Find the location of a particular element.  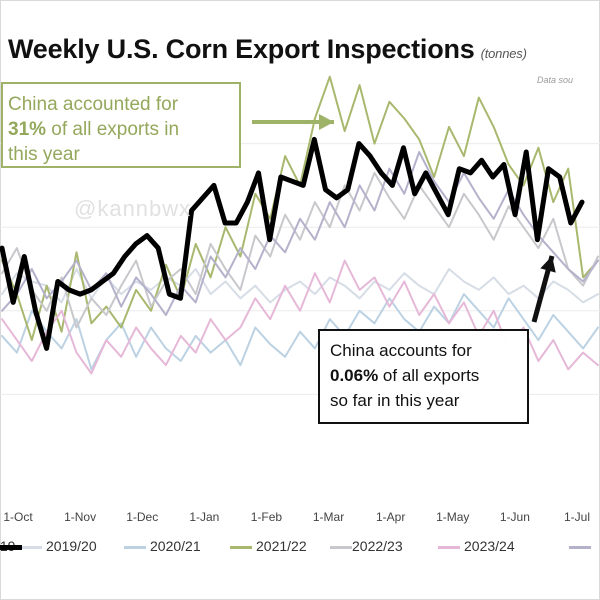

legend-label: 2023/24 is located at coordinates (489, 546).